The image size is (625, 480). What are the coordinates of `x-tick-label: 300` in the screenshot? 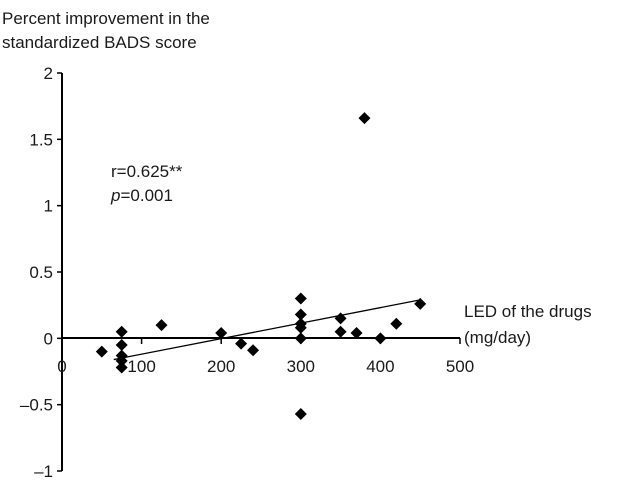 It's located at (301, 366).